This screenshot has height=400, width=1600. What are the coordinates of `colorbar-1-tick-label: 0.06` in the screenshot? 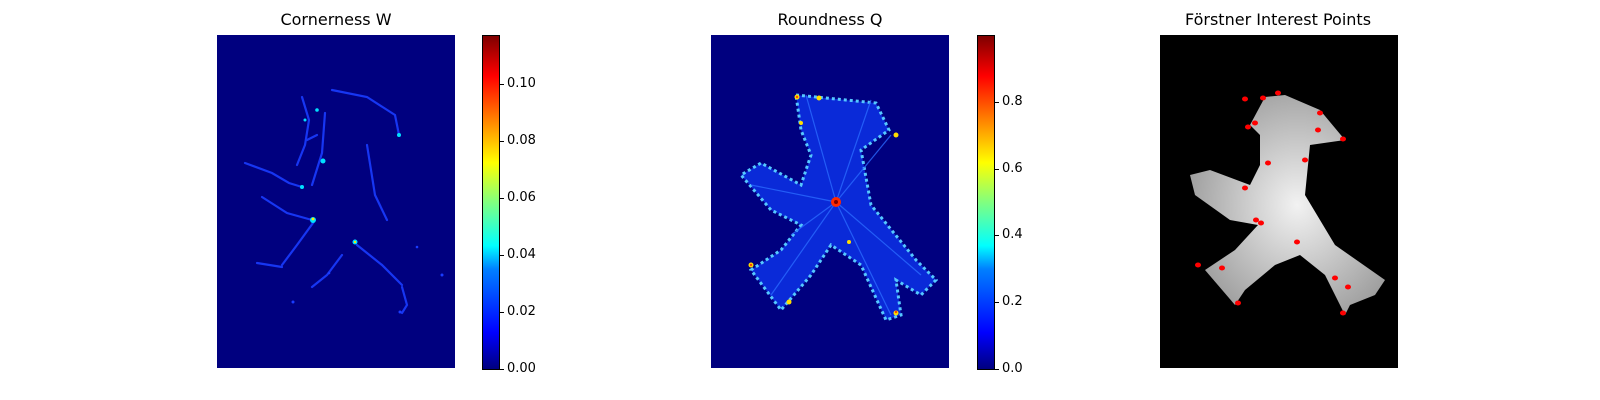 It's located at (521, 197).